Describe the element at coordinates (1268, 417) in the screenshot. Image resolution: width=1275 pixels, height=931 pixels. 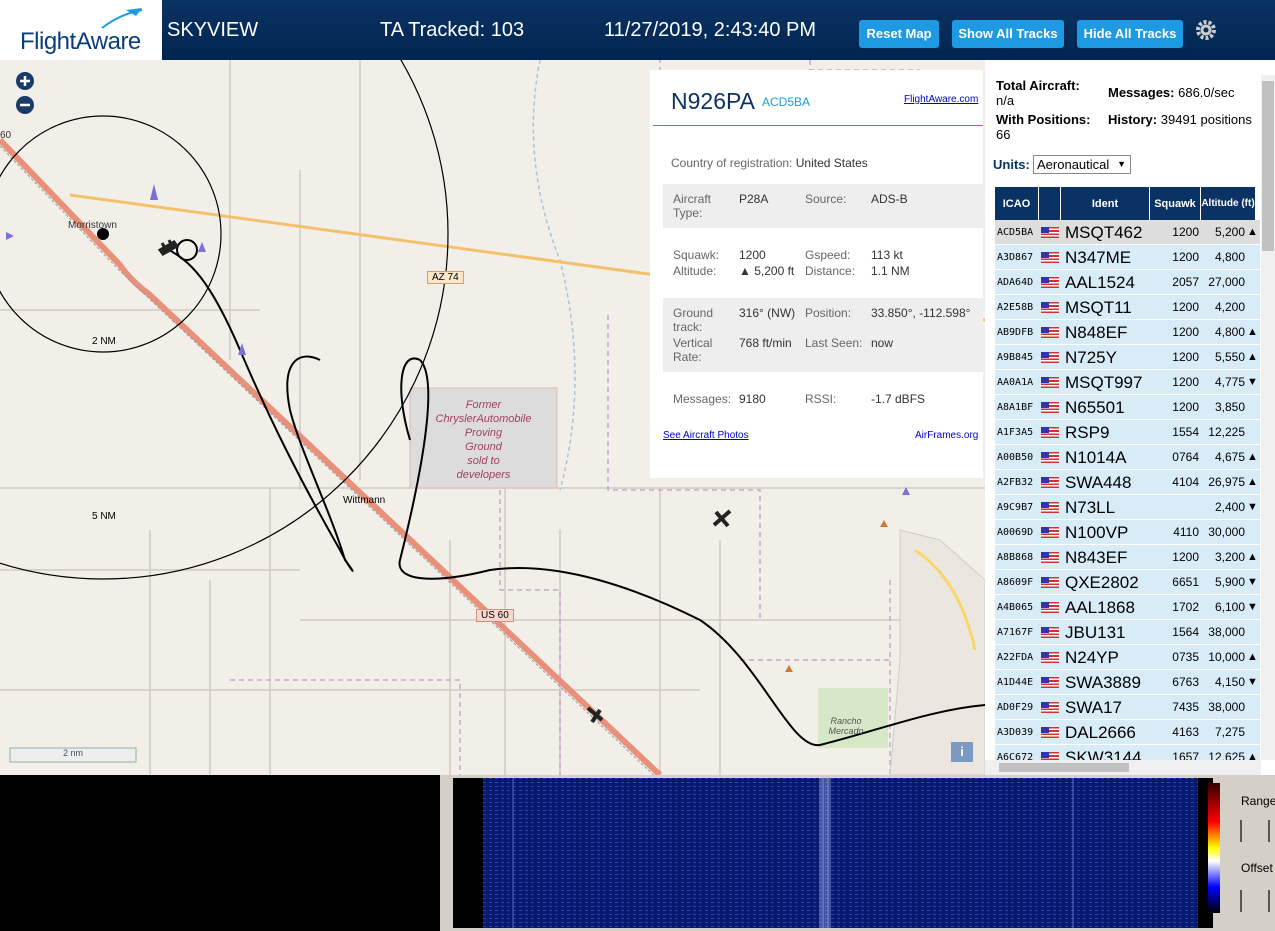
I see `scrollbar` at that location.